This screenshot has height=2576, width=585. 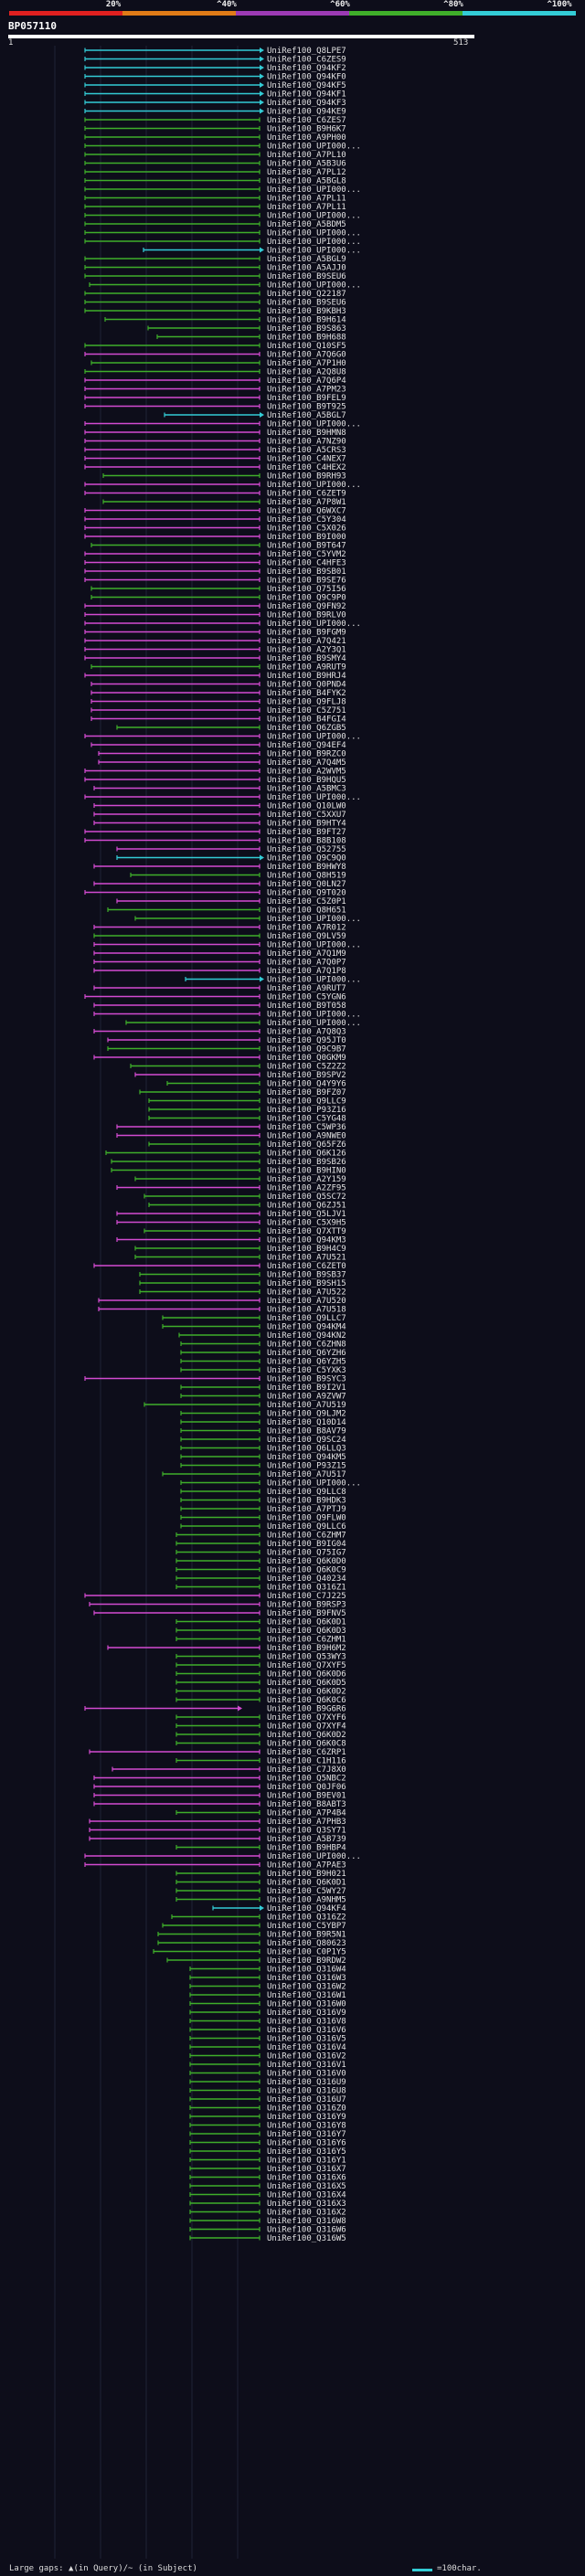 What do you see at coordinates (307, 1544) in the screenshot?
I see `hit-label: UniRef100_B9IG04` at bounding box center [307, 1544].